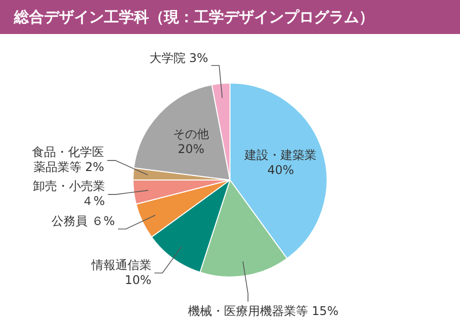  Describe the element at coordinates (191, 149) in the screenshot. I see `data-label: 20%` at that location.